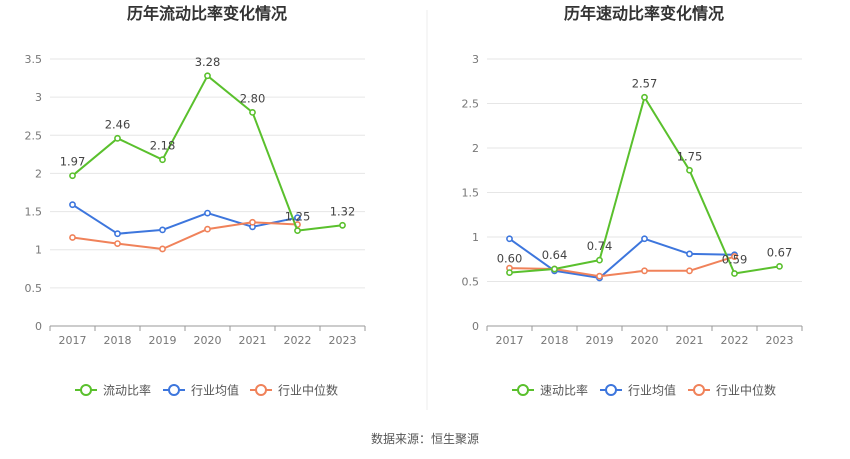  I want to click on data-label: 1.25, so click(298, 217).